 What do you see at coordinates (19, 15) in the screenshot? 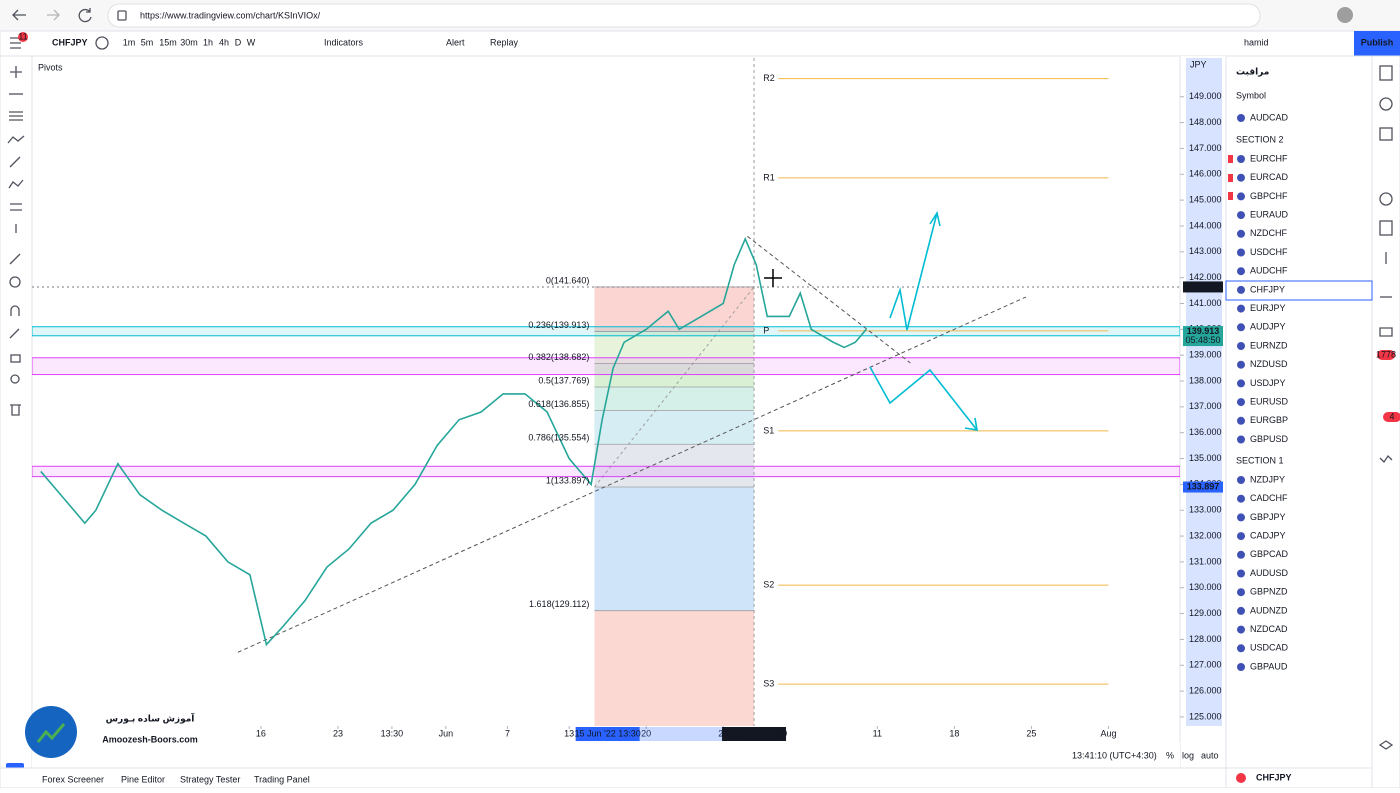
I see `back-button` at bounding box center [19, 15].